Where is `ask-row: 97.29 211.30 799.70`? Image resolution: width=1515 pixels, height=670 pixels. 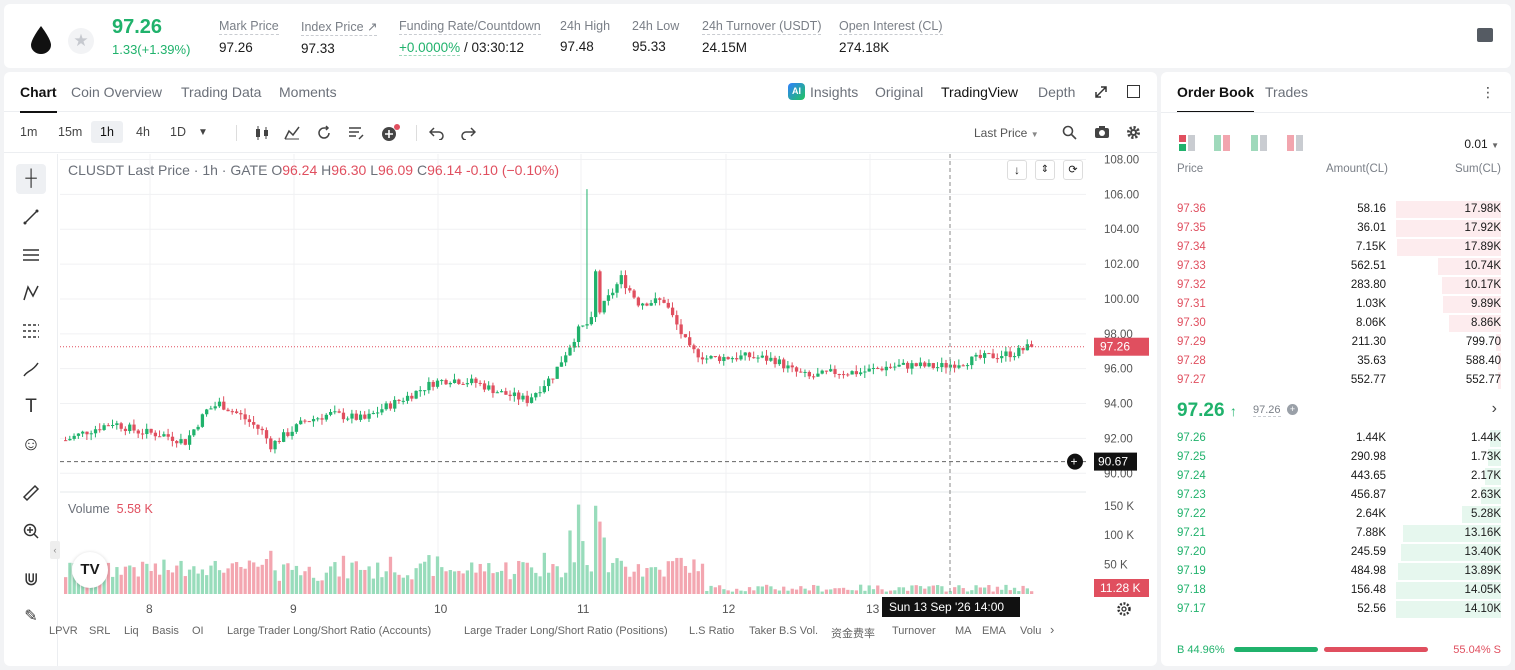 ask-row: 97.29 211.30 799.70 is located at coordinates (1336, 342).